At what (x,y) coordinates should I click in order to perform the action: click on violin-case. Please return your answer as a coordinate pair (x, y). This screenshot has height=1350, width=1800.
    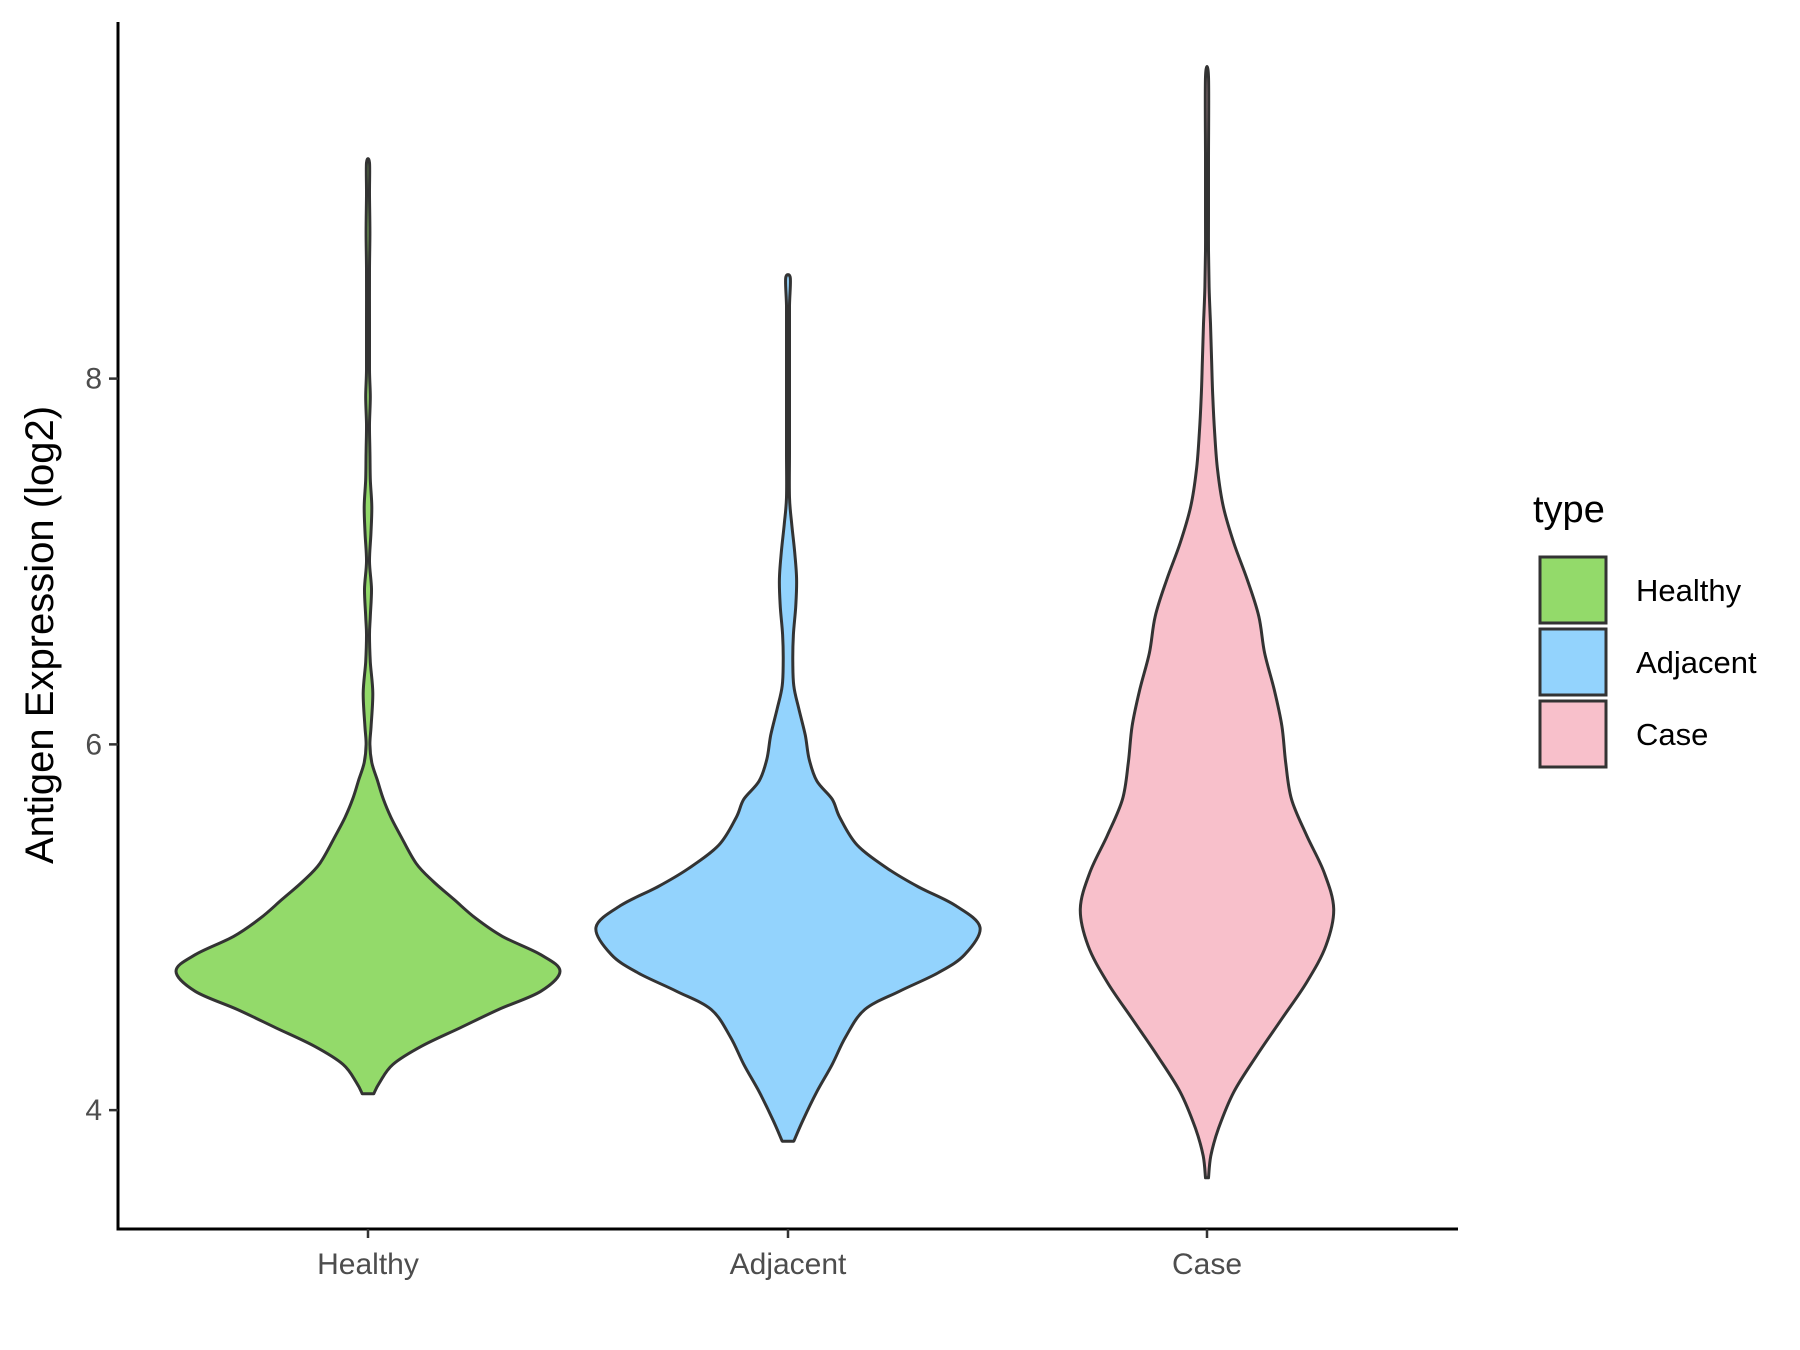
    Looking at the image, I should click on (1207, 622).